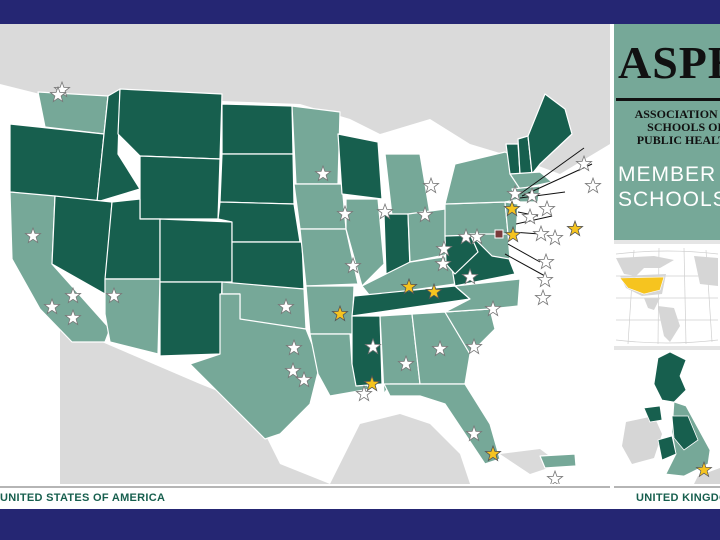 This screenshot has height=540, width=720. What do you see at coordinates (180, 187) in the screenshot?
I see `state-wy` at bounding box center [180, 187].